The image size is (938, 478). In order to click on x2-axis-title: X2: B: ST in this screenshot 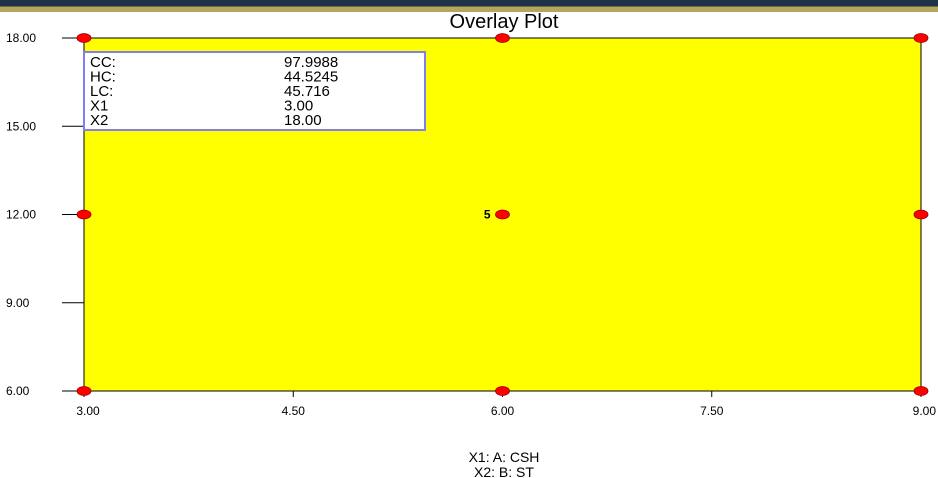, I will do `click(504, 471)`.